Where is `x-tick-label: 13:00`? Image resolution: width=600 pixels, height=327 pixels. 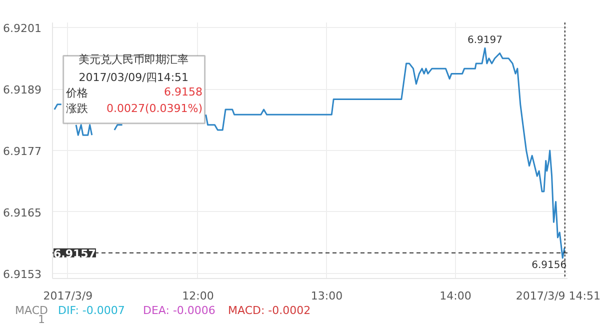 x-tick-label: 13:00 is located at coordinates (326, 296).